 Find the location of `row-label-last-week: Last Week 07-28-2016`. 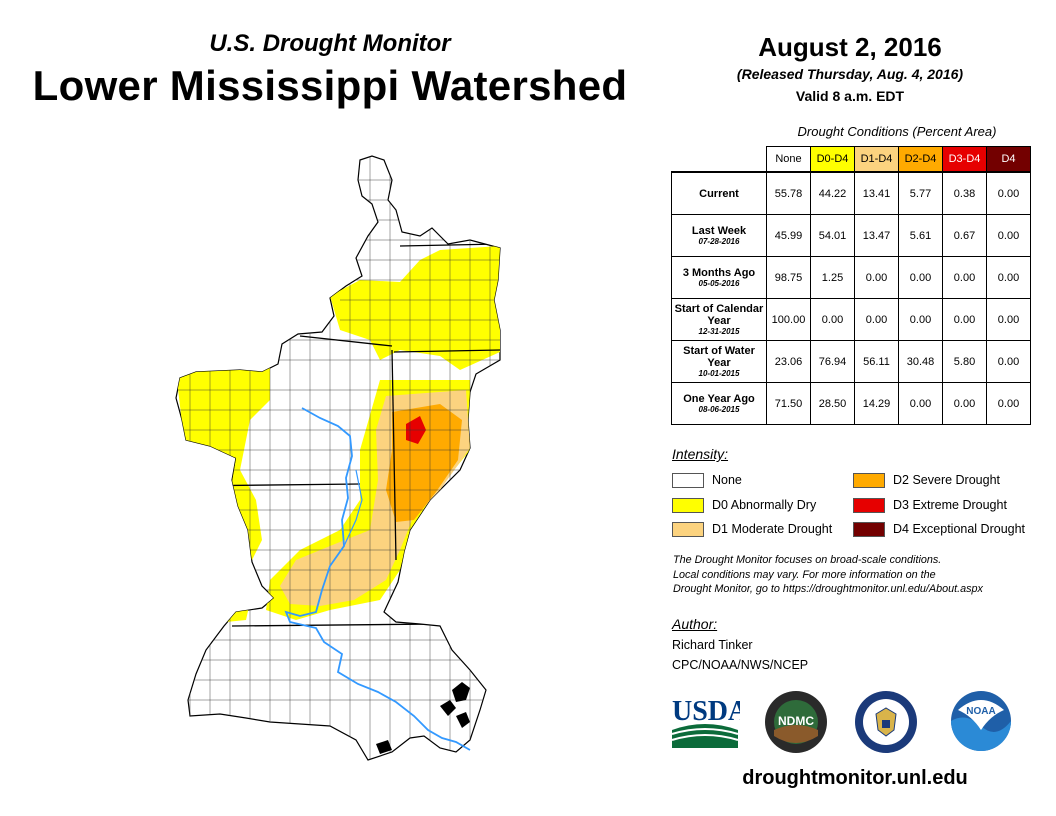

row-label-last-week: Last Week 07-28-2016 is located at coordinates (719, 235).